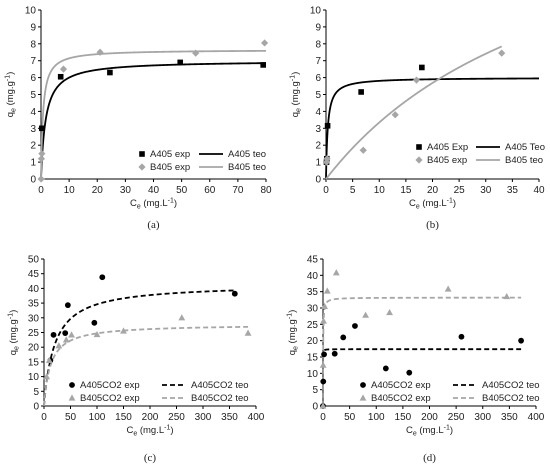  I want to click on x-tick-label: 350, so click(509, 417).